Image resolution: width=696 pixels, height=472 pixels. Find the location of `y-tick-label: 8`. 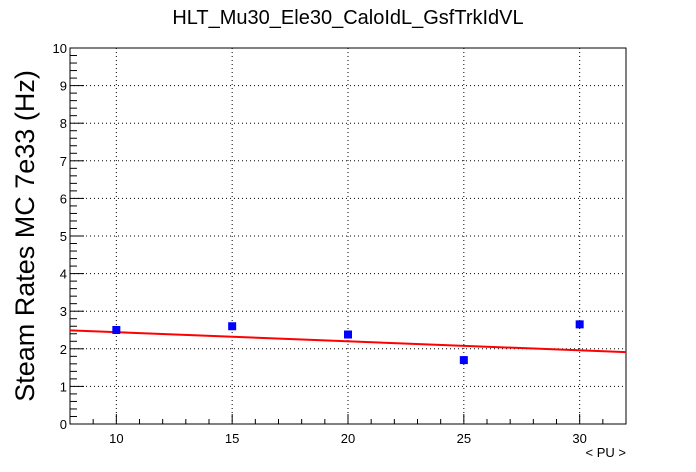

y-tick-label: 8 is located at coordinates (63, 123).